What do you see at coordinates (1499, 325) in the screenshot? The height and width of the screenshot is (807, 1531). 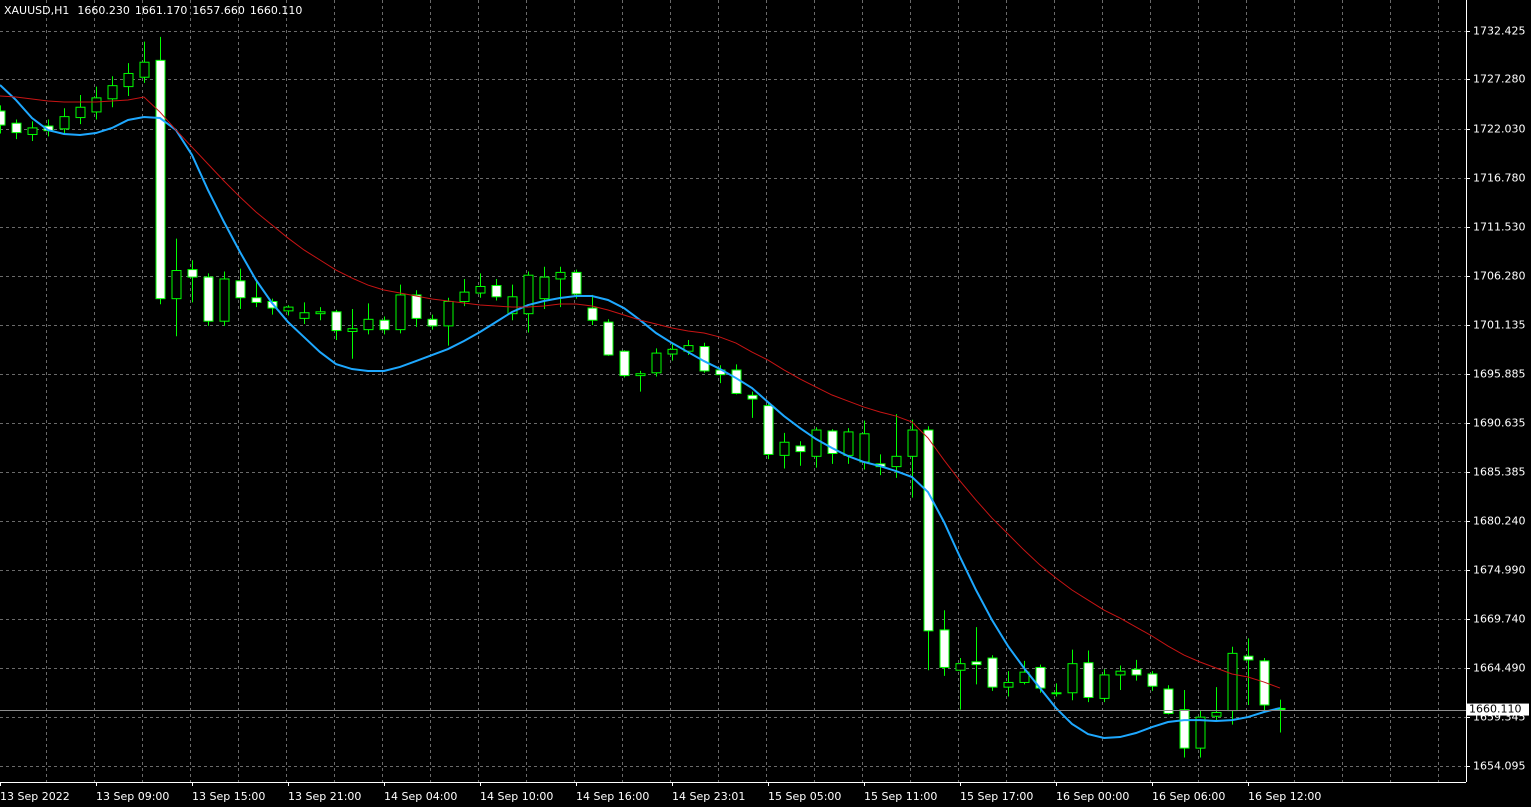 I see `y-tick-label: 1701.135` at bounding box center [1499, 325].